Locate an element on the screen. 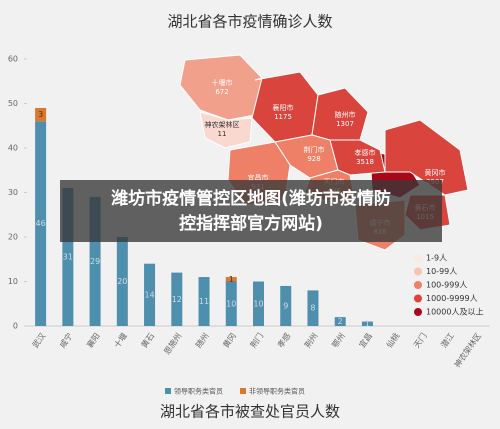  data-label: 9 is located at coordinates (285, 305).